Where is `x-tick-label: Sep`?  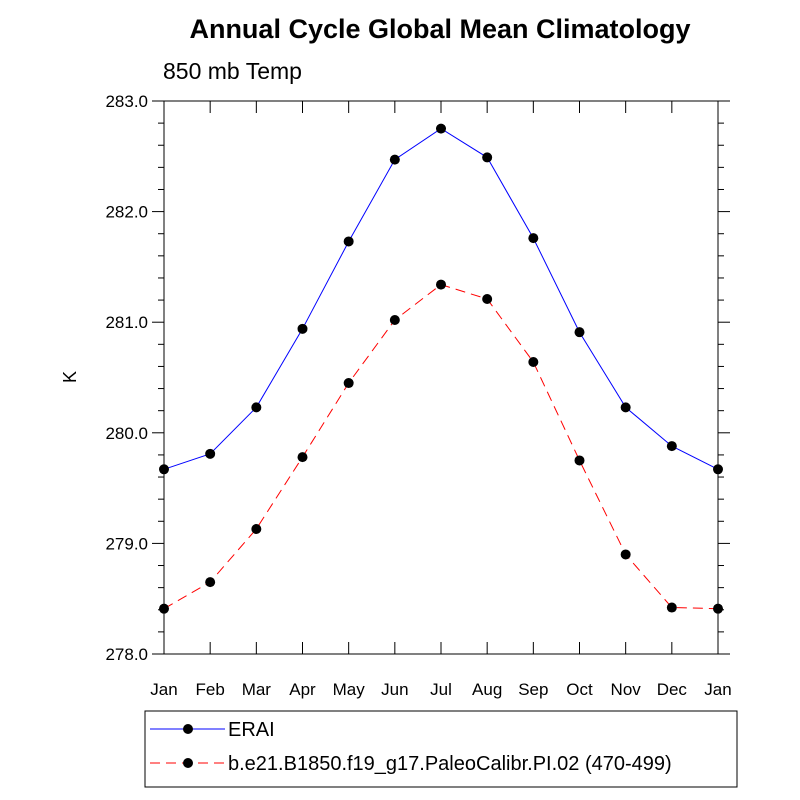
x-tick-label: Sep is located at coordinates (533, 689).